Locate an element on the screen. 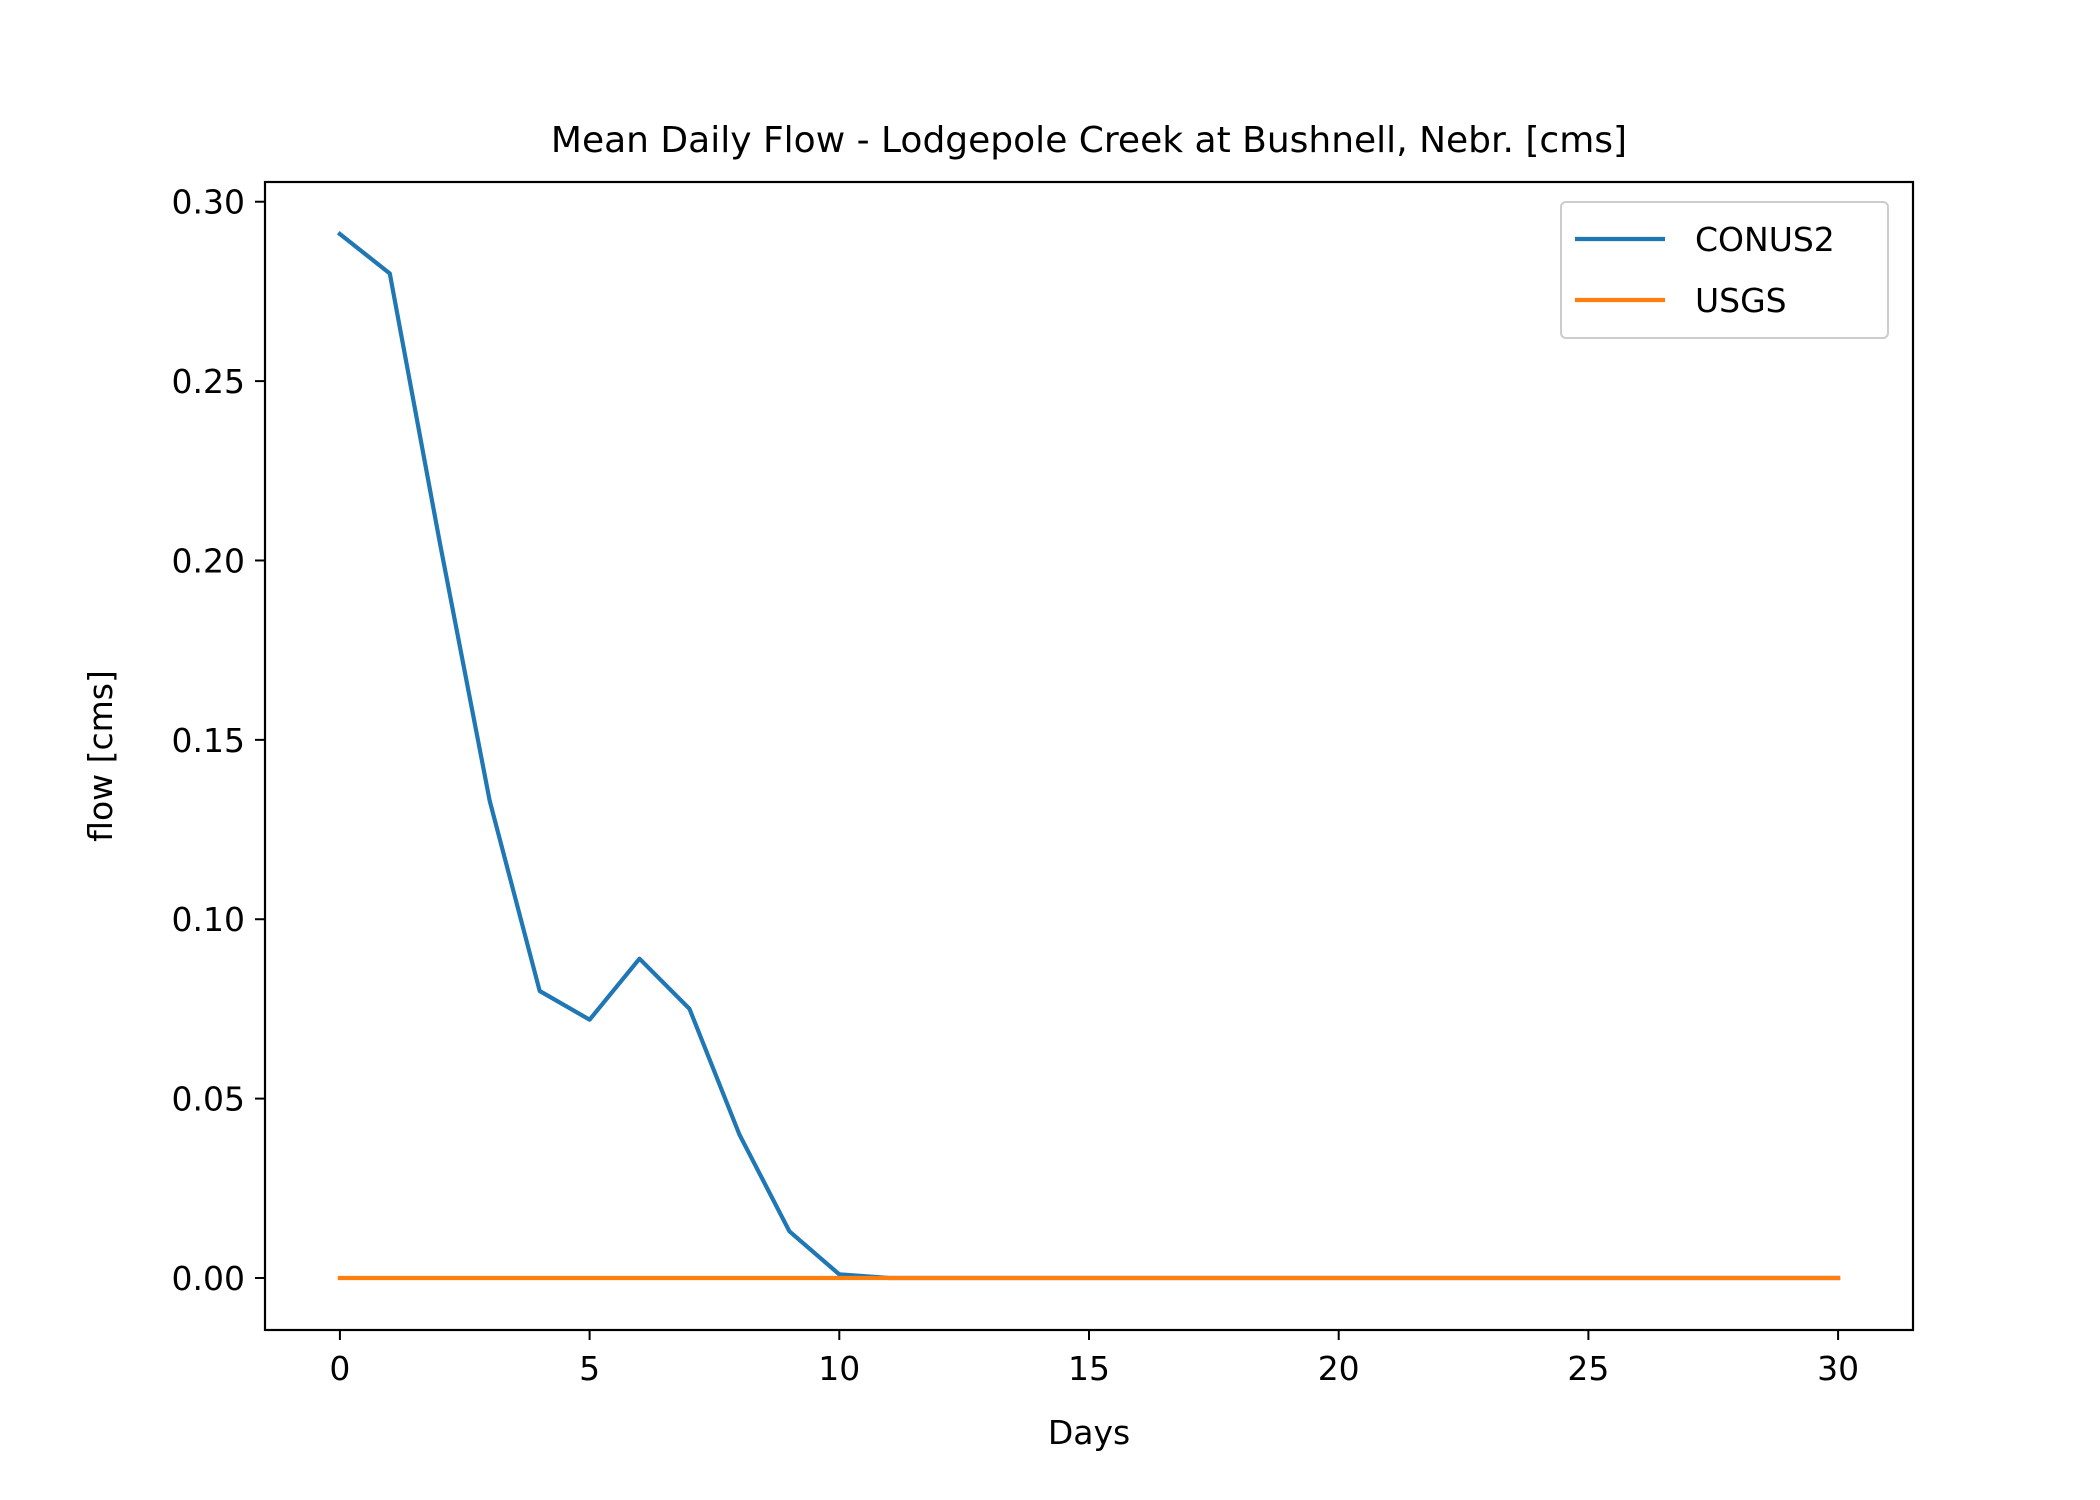 This screenshot has width=2100, height=1500. legend-box is located at coordinates (1724, 270).